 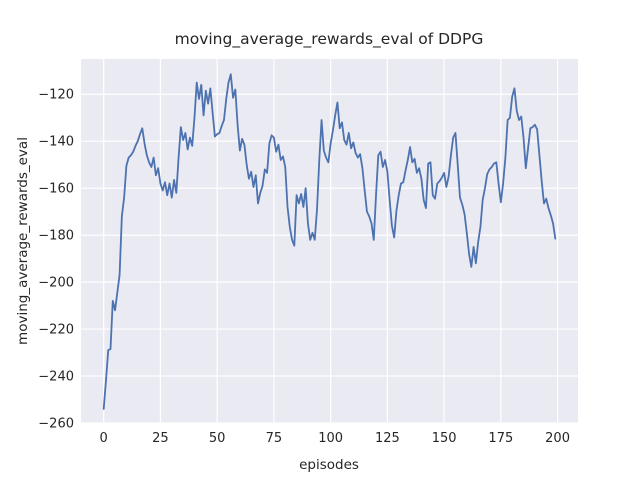 What do you see at coordinates (274, 438) in the screenshot?
I see `x-tick-label: 75` at bounding box center [274, 438].